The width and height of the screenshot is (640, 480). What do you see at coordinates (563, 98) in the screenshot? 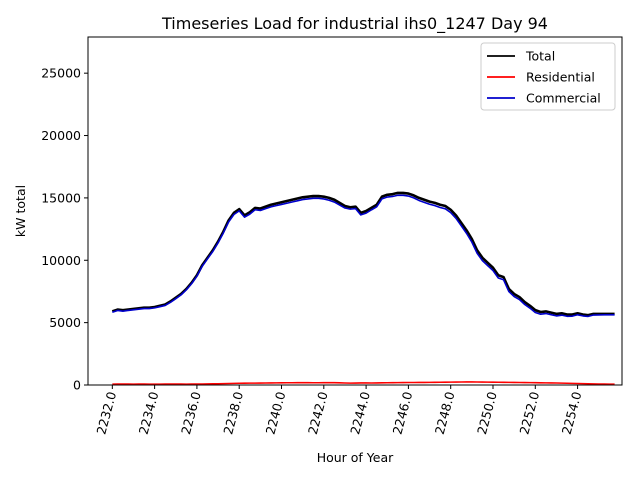
I see `legend-label-commercial: Commercial` at bounding box center [563, 98].